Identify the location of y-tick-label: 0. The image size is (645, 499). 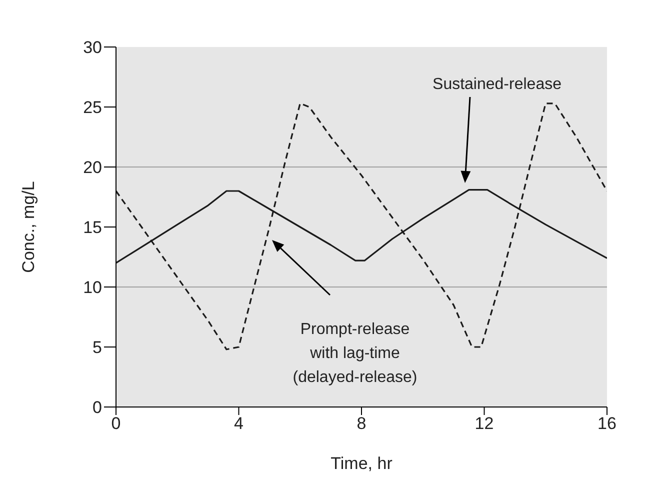
(97, 408).